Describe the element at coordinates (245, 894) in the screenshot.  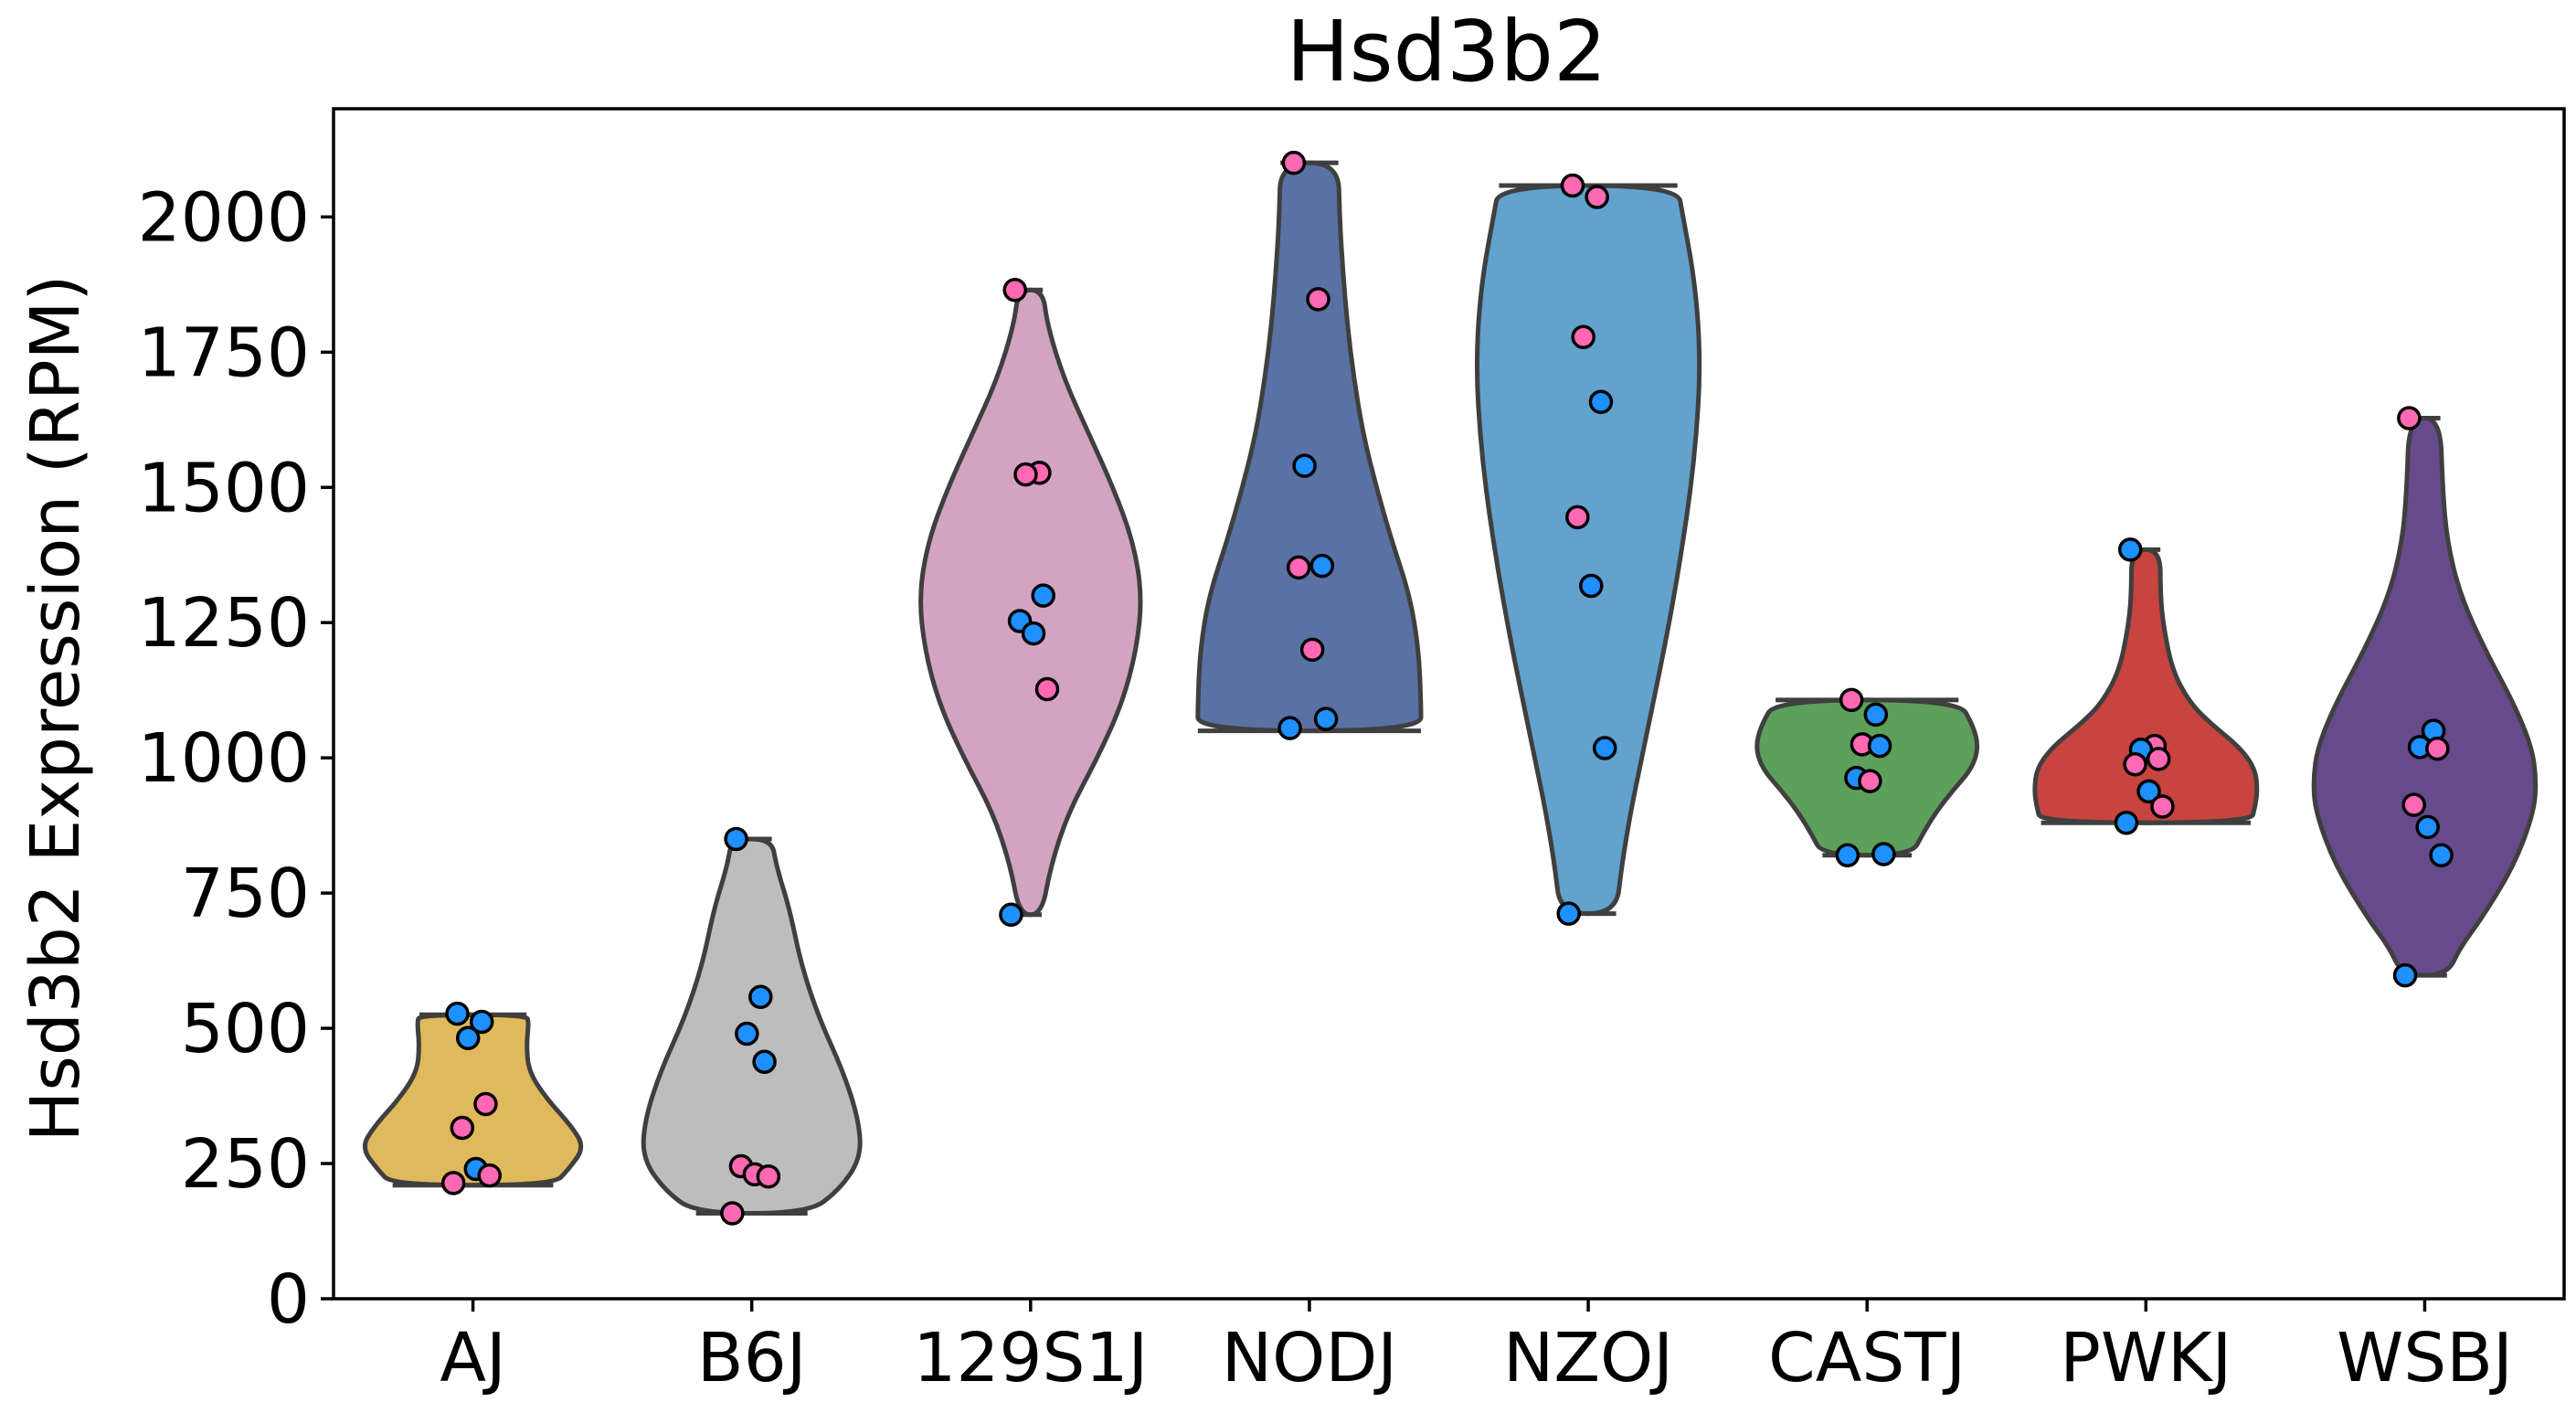
I see `y-tick-label: 750` at that location.